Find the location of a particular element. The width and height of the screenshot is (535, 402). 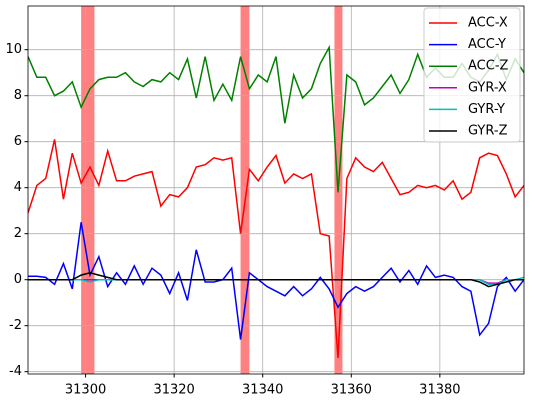

legend-label: GYR-X is located at coordinates (487, 87).